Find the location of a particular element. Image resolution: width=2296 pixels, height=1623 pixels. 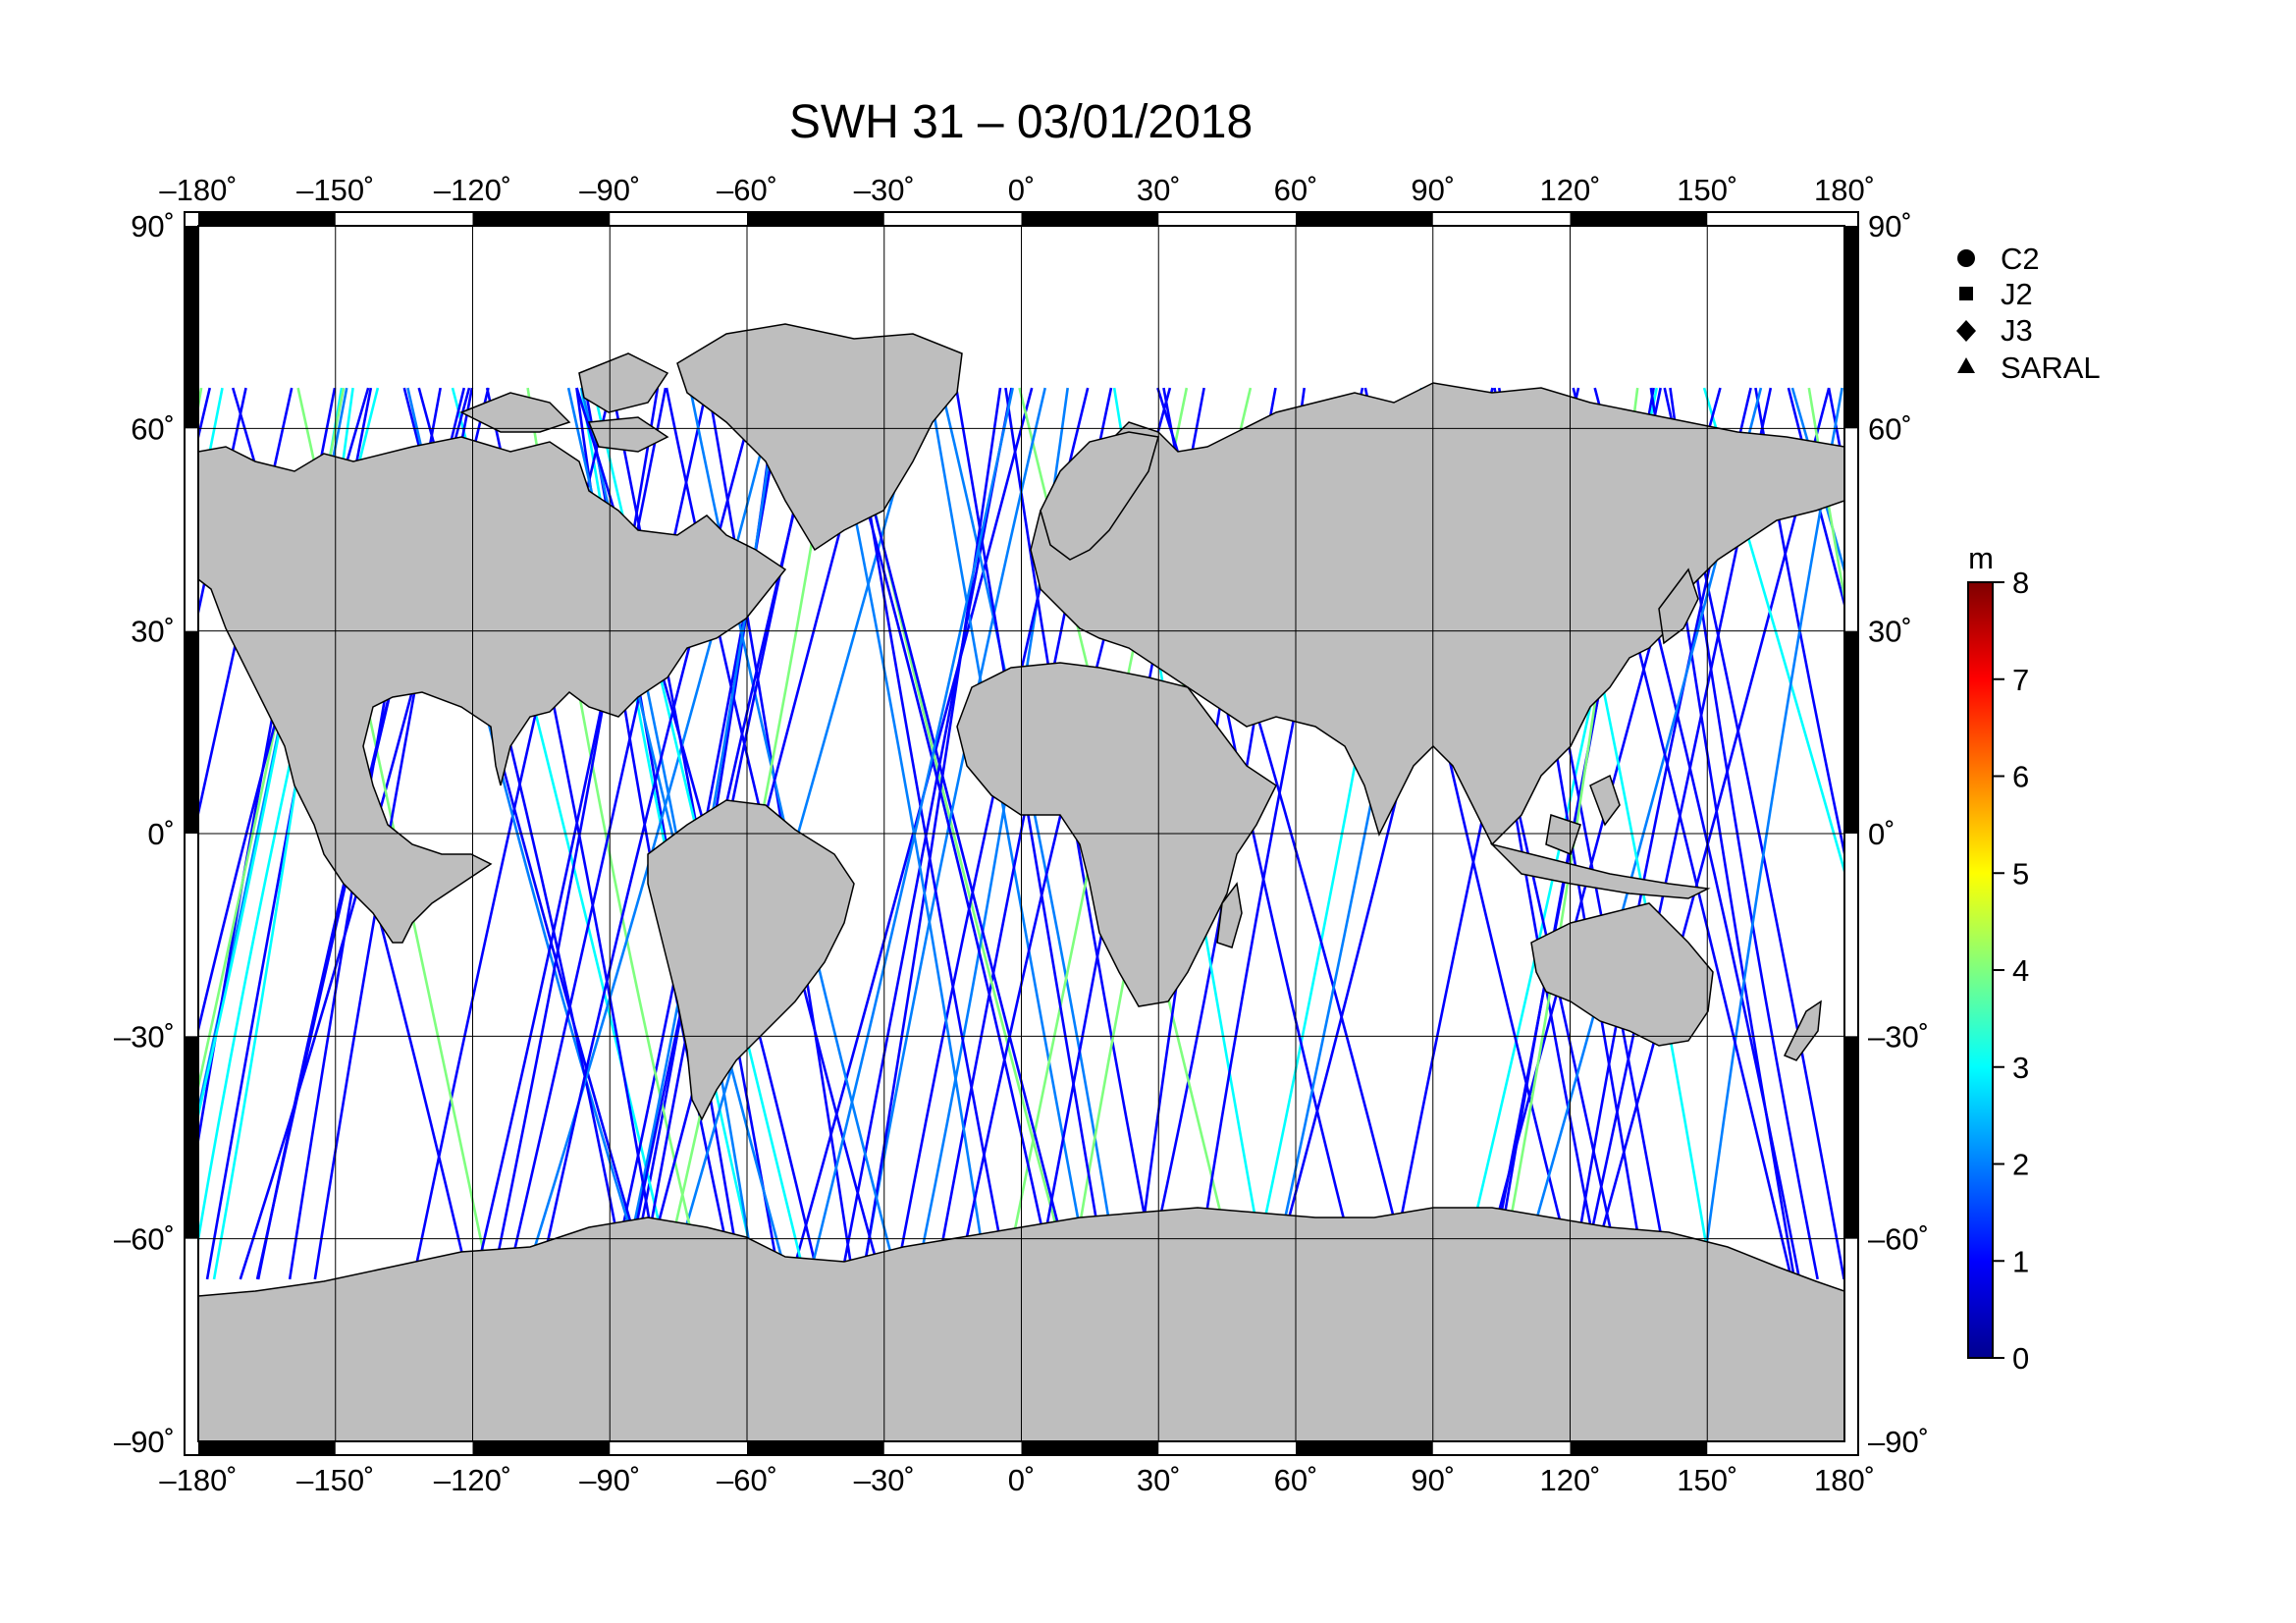

legend-triangle-icon is located at coordinates (1966, 365).